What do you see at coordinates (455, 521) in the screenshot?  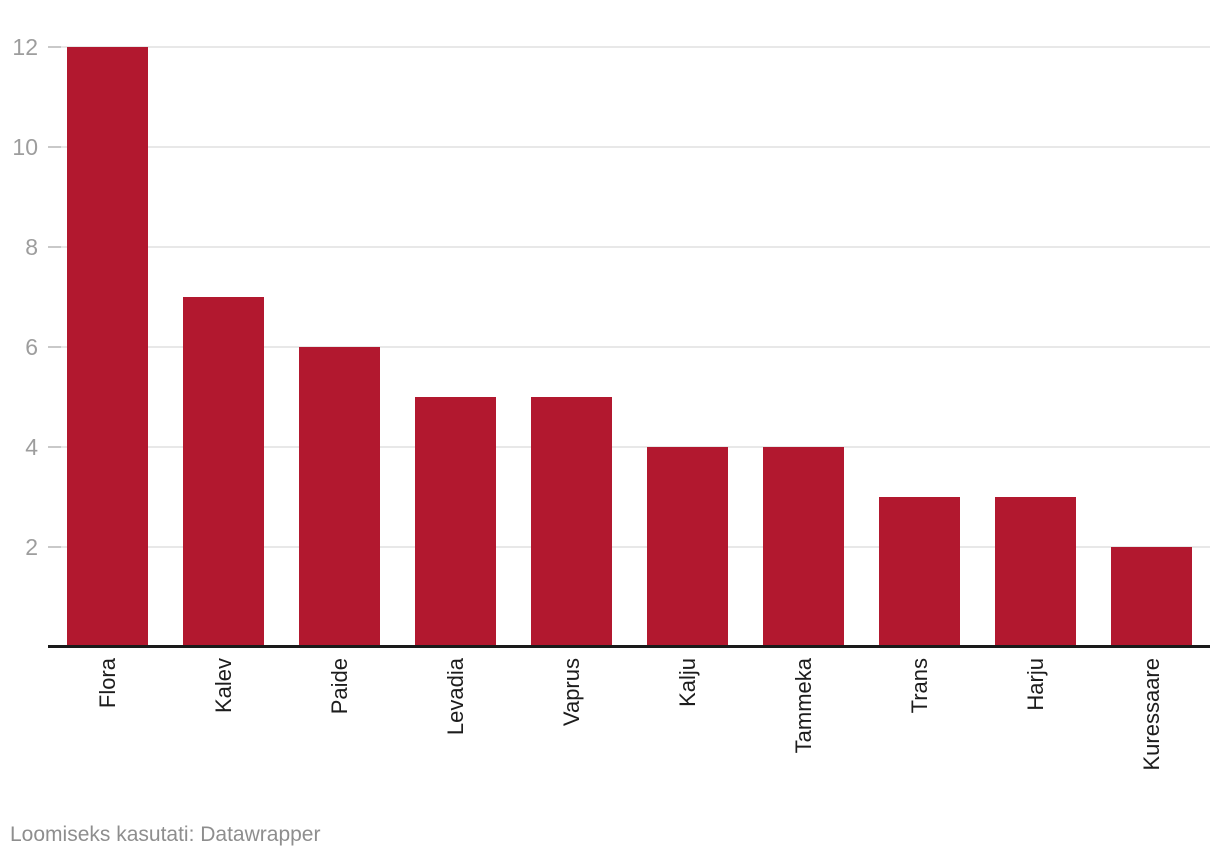 I see `bar-levadia` at bounding box center [455, 521].